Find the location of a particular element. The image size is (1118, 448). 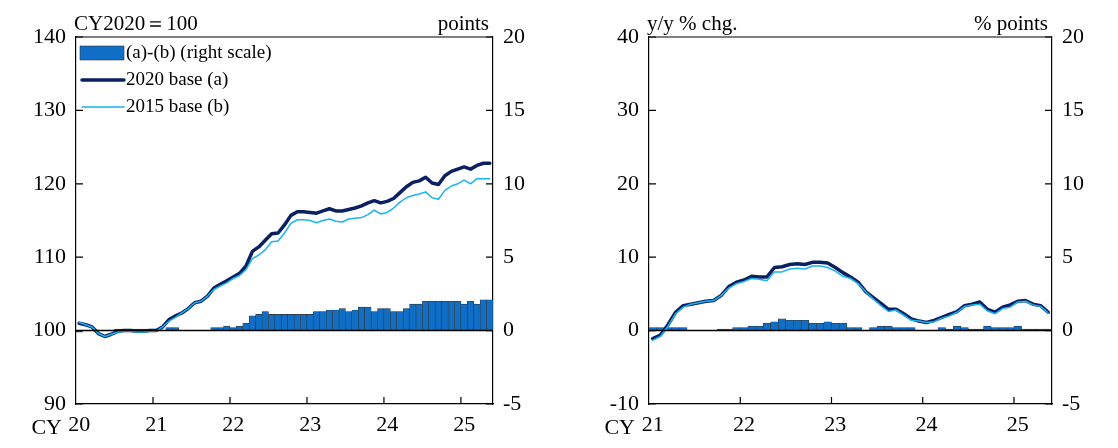

y-tick-label: 140 is located at coordinates (49, 35).